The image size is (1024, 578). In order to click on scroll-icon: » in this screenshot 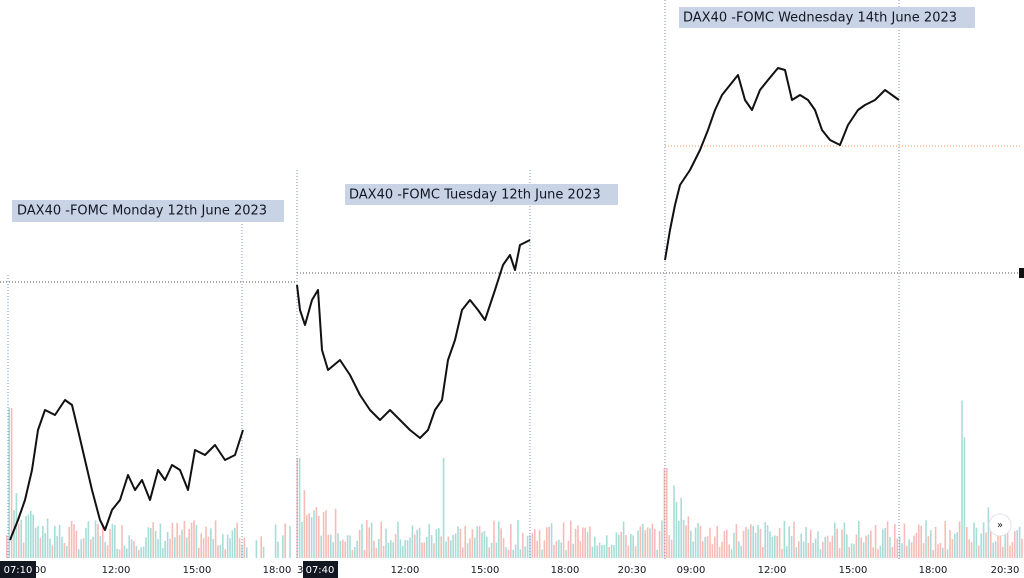, I will do `click(1000, 525)`.